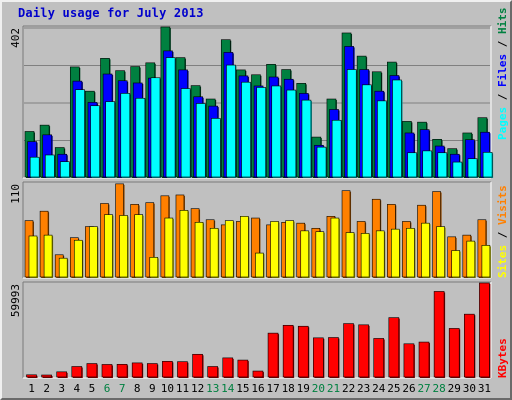 This screenshot has height=400, width=512. Describe the element at coordinates (212, 388) in the screenshot. I see `day-label-13: 13` at that location.